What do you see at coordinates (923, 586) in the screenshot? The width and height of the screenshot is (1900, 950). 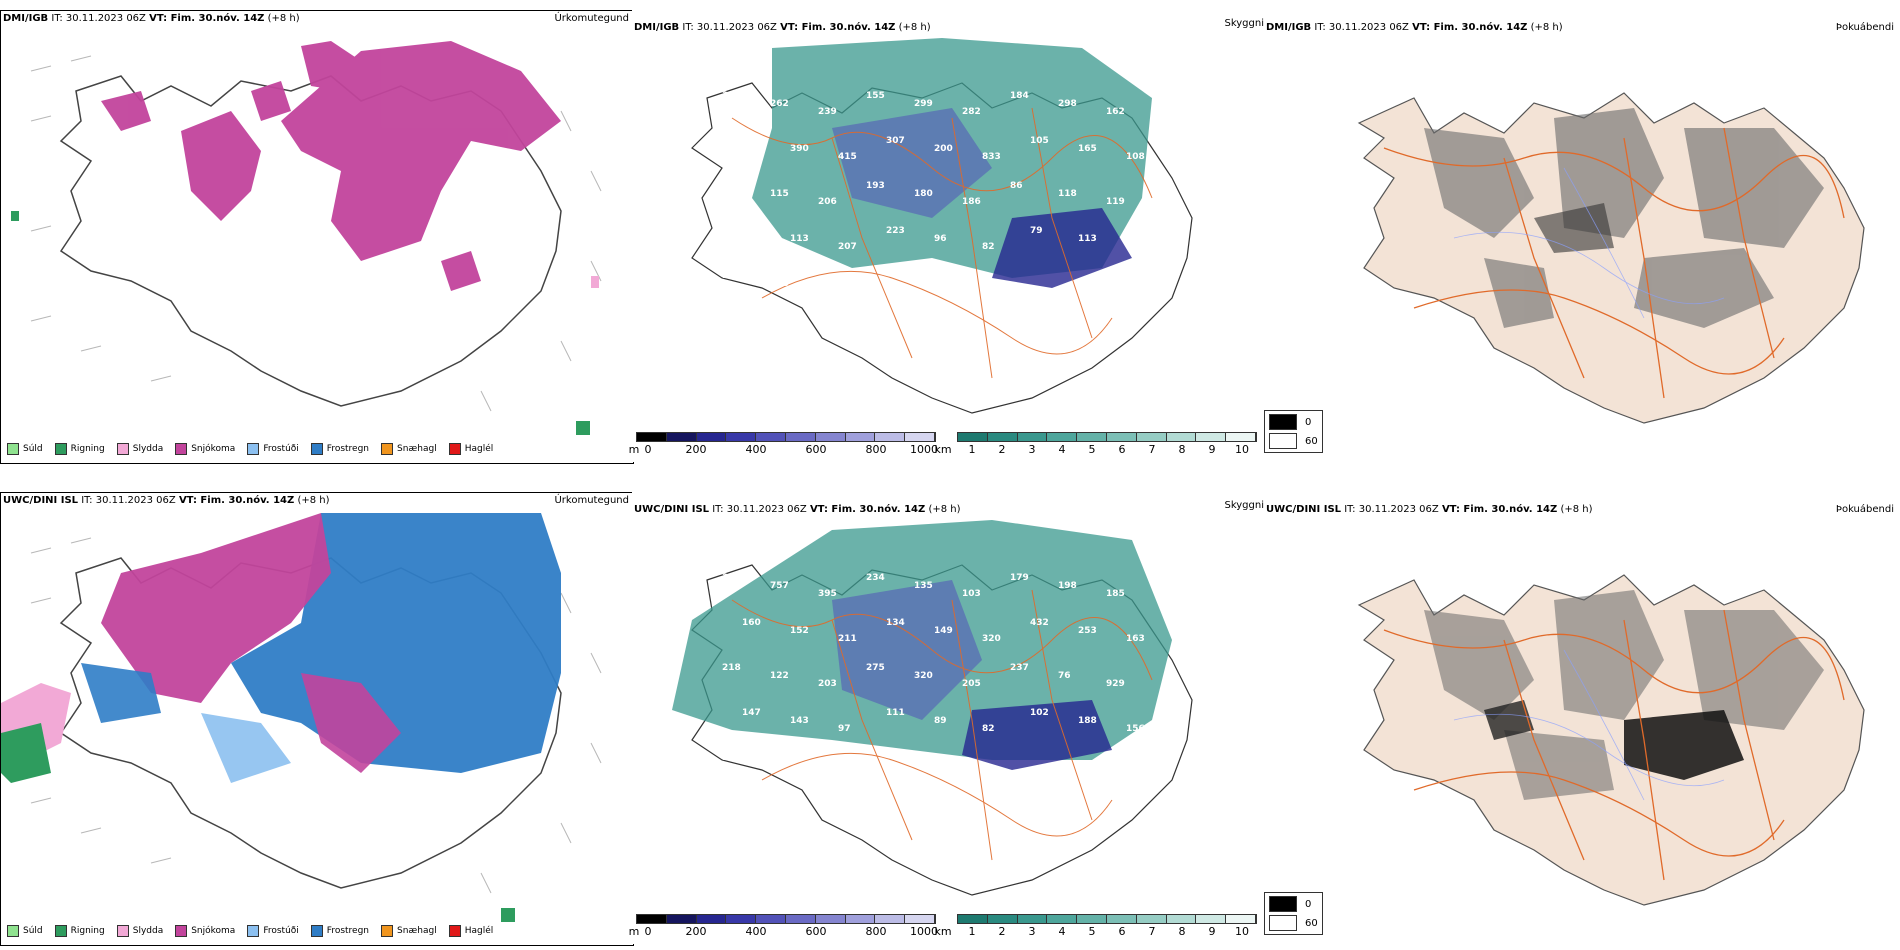 I see `cloud-base-label: 135` at bounding box center [923, 586].